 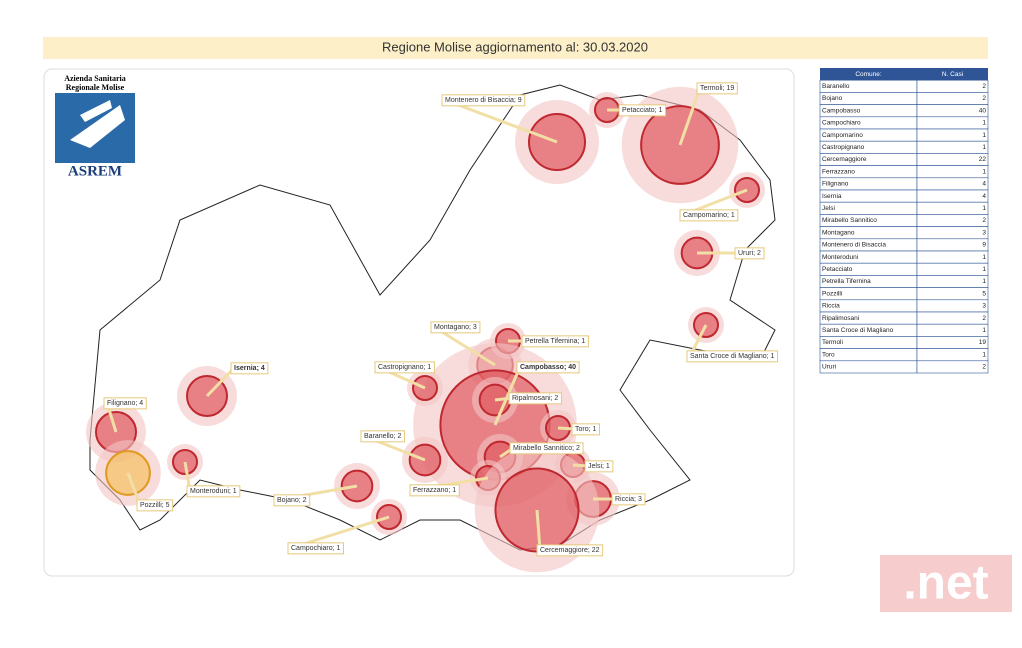 I want to click on map-label: Petrella Tifernina; 1, so click(x=555, y=341).